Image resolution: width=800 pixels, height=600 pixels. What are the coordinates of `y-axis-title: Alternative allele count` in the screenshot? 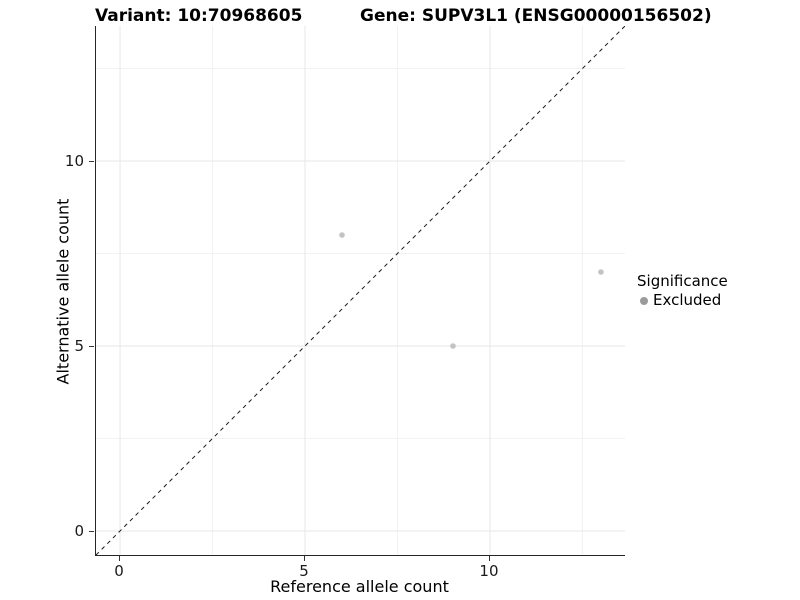 It's located at (63, 291).